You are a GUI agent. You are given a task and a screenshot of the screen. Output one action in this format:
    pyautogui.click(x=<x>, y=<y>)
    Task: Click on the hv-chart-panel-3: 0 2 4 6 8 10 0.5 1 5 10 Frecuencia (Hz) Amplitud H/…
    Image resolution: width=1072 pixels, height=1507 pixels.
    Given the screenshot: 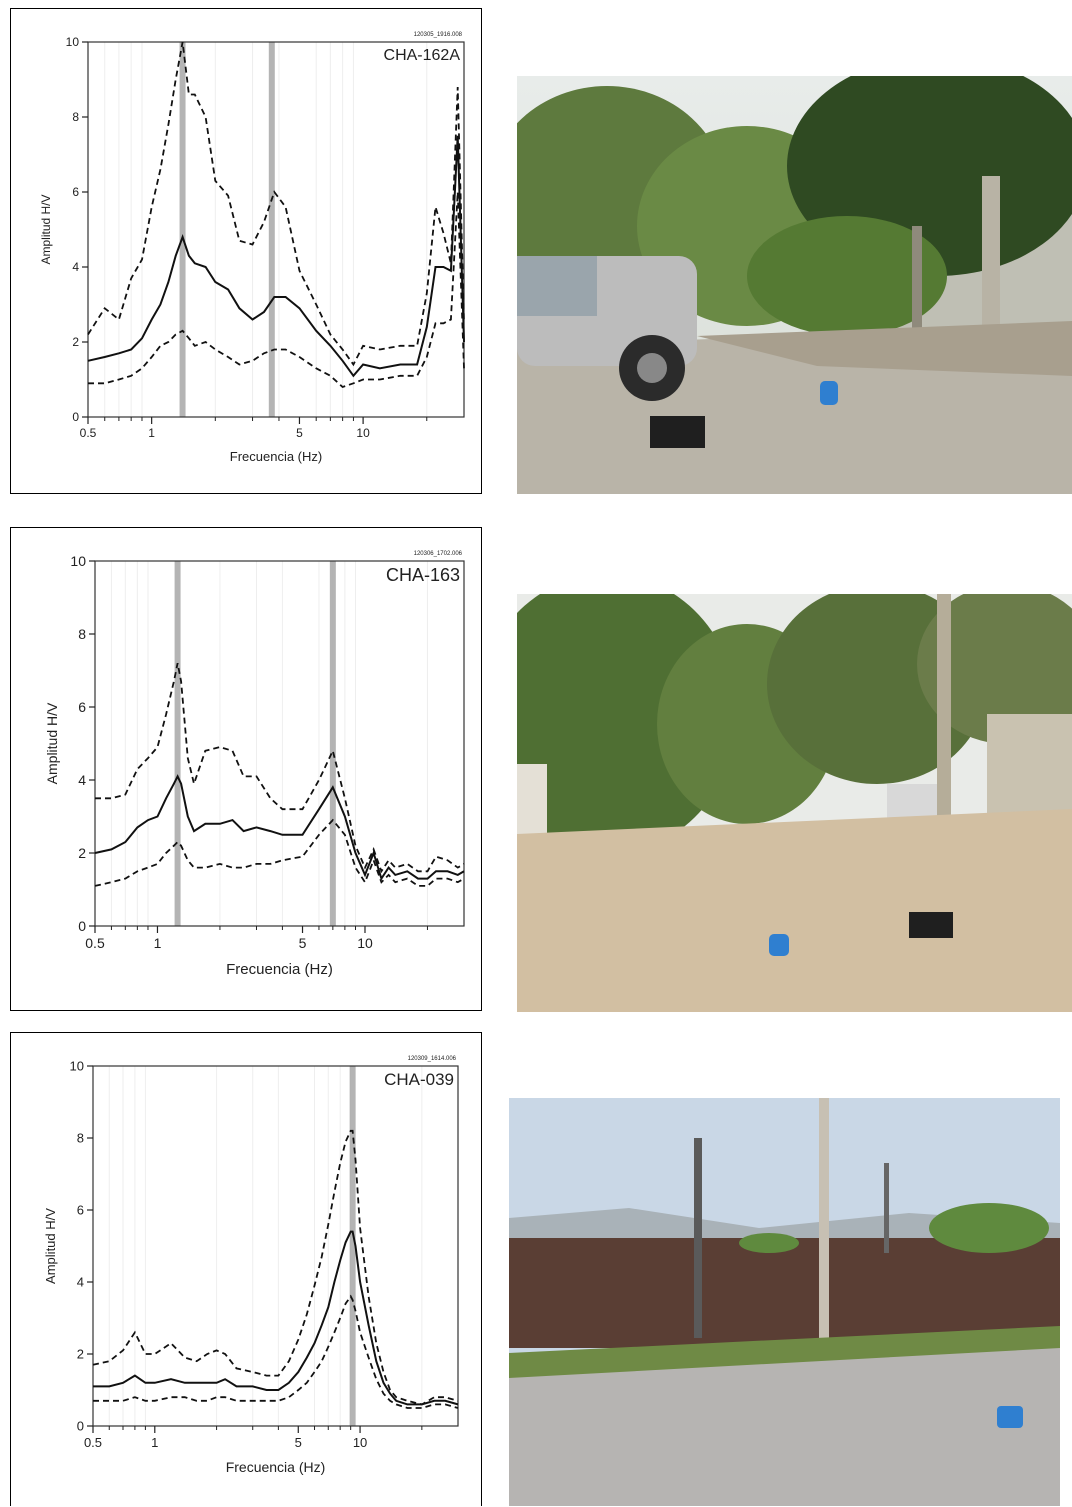 What is the action you would take?
    pyautogui.click(x=246, y=1269)
    